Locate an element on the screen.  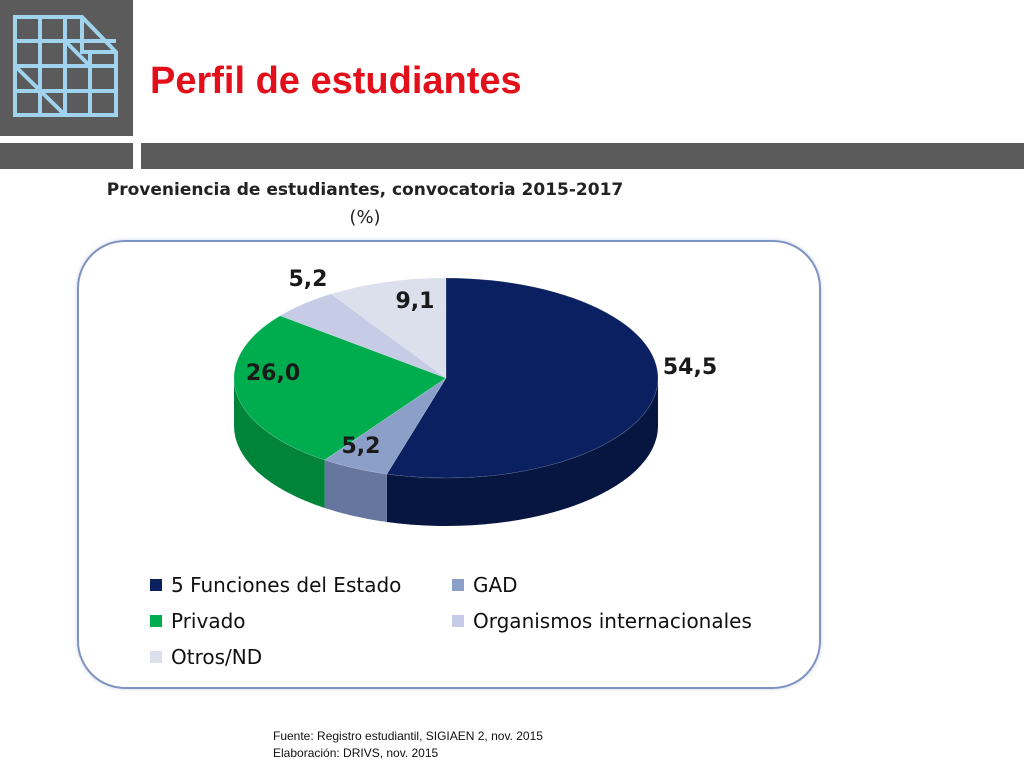
pie-side-privado is located at coordinates (279, 443).